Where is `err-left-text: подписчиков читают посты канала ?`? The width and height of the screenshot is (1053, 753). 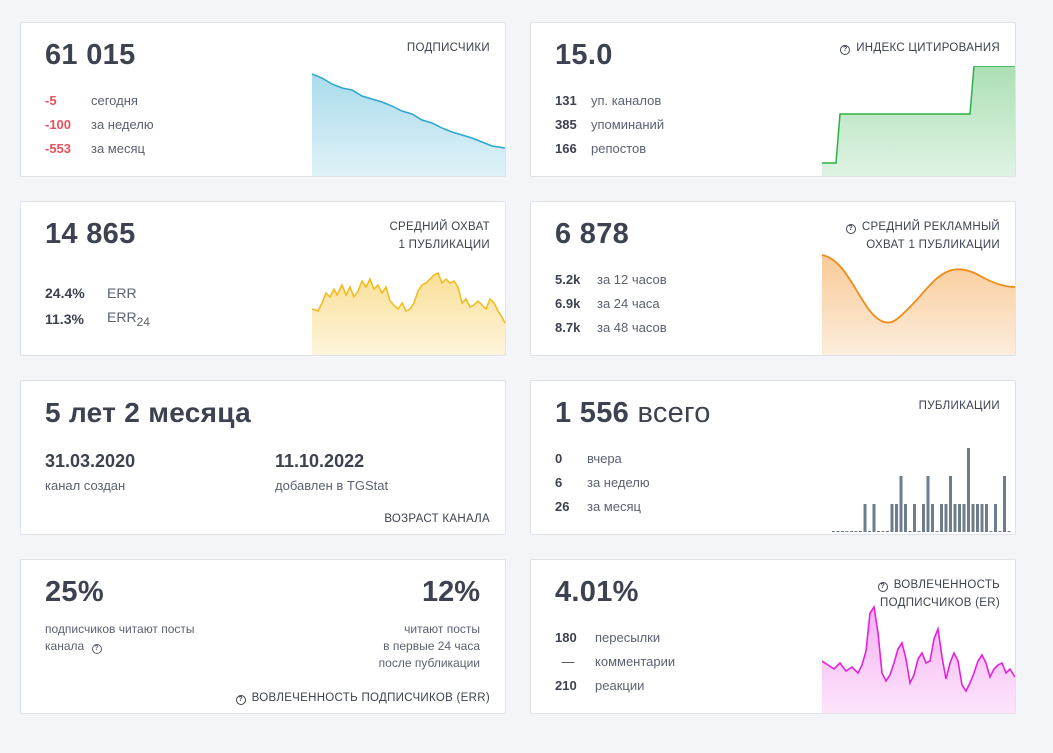 err-left-text: подписчиков читают посты канала ? is located at coordinates (120, 638).